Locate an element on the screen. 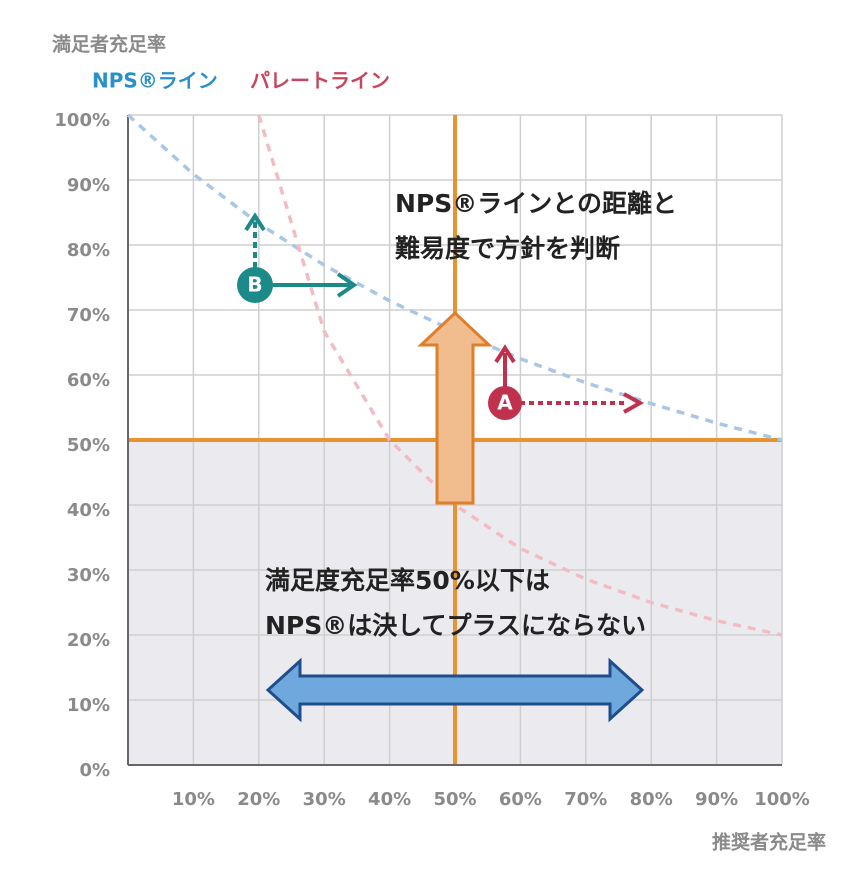 The height and width of the screenshot is (870, 850). marker-b is located at coordinates (255, 285).